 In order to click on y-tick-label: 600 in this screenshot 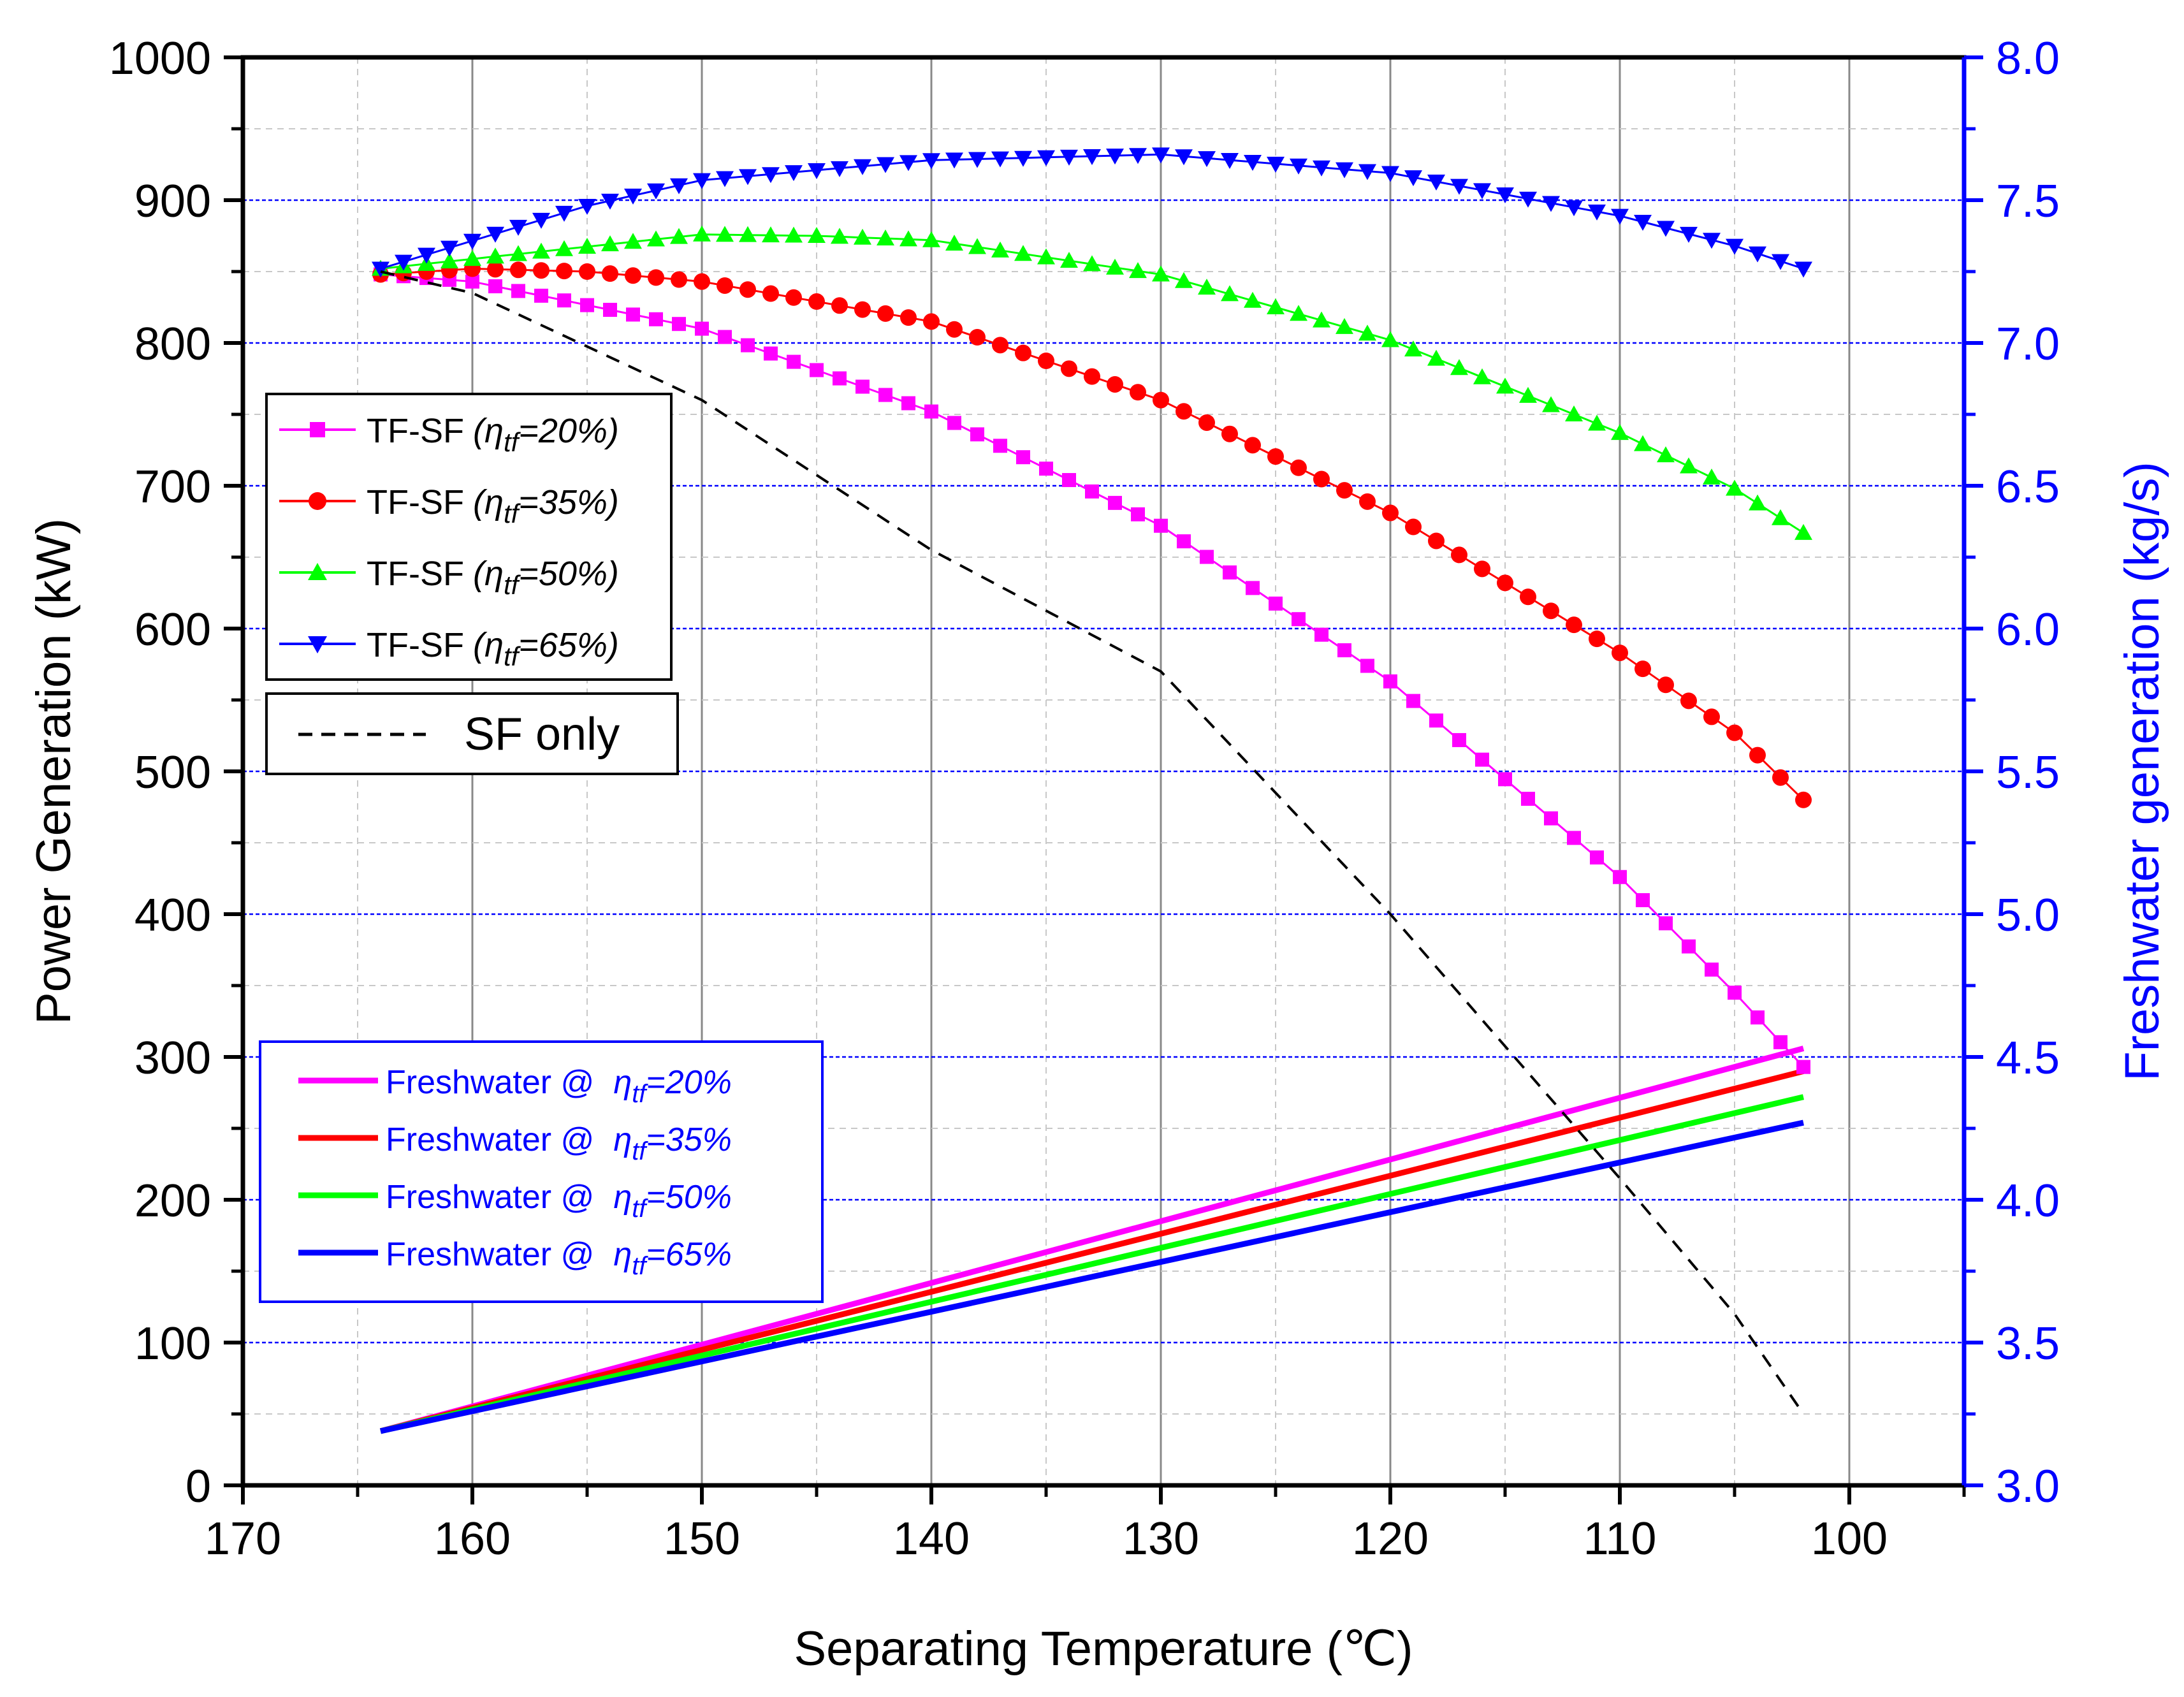, I will do `click(173, 629)`.